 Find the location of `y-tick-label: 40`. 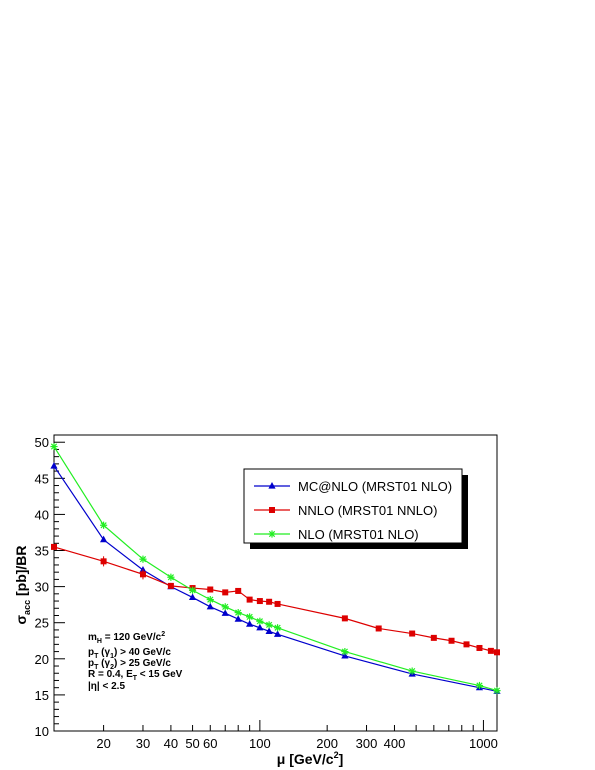

y-tick-label: 40 is located at coordinates (42, 514).